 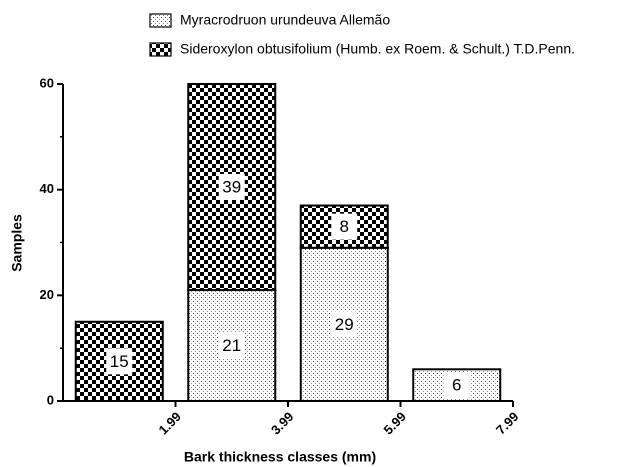 What do you see at coordinates (47, 188) in the screenshot?
I see `y-tick-label: 40` at bounding box center [47, 188].